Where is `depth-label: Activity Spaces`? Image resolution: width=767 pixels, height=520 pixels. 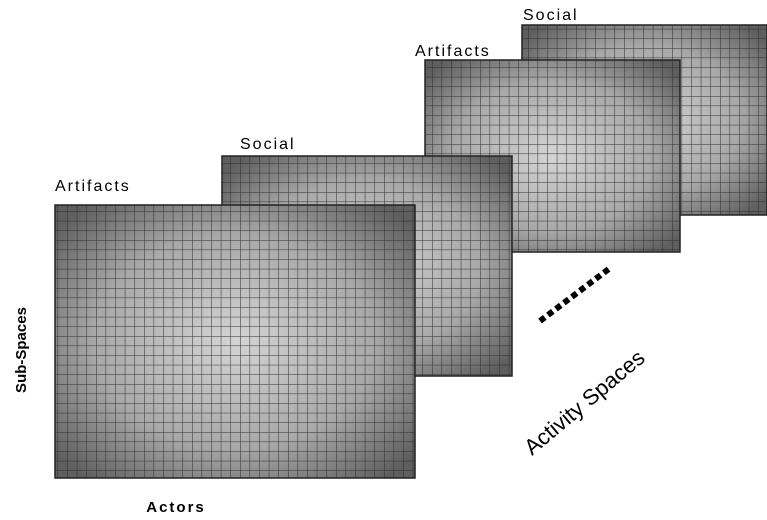
depth-label: Activity Spaces is located at coordinates (584, 402).